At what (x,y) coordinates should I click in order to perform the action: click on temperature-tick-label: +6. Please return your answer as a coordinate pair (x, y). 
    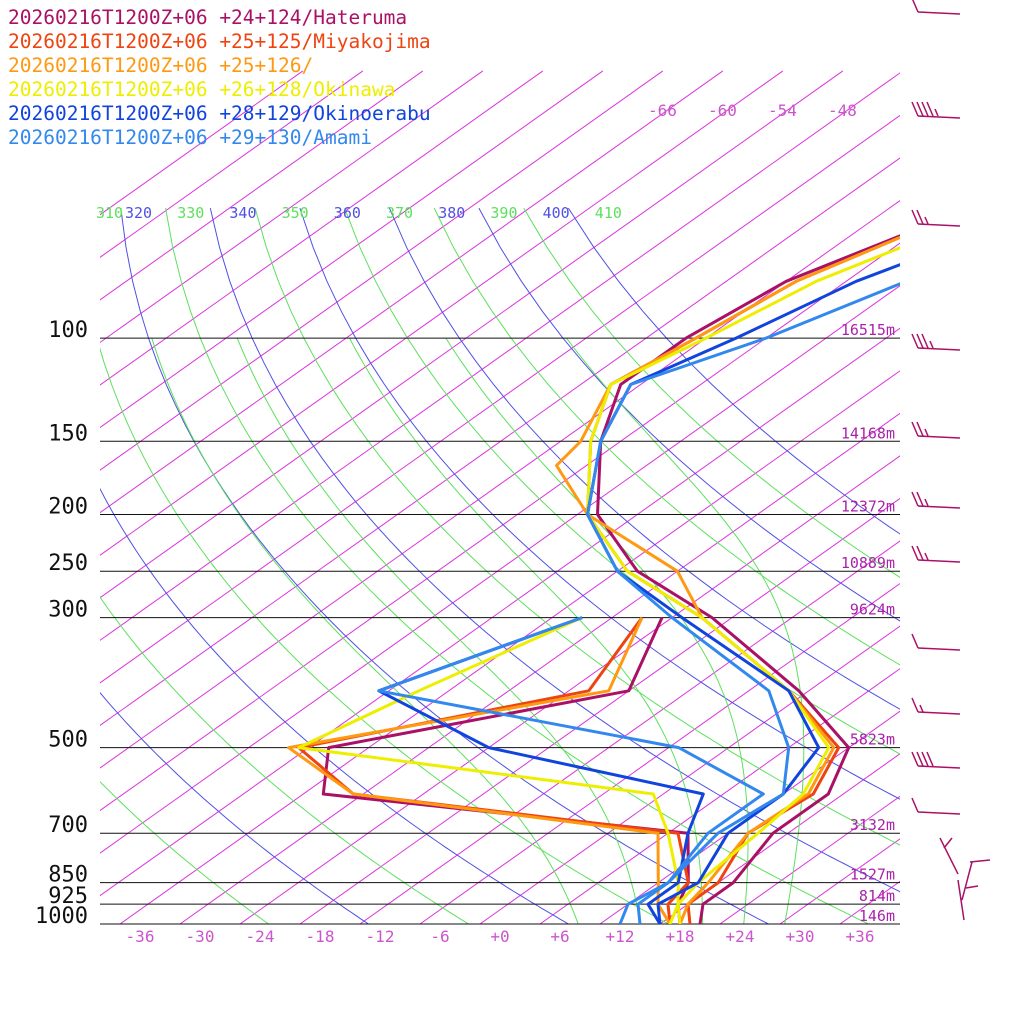
    Looking at the image, I should click on (559, 936).